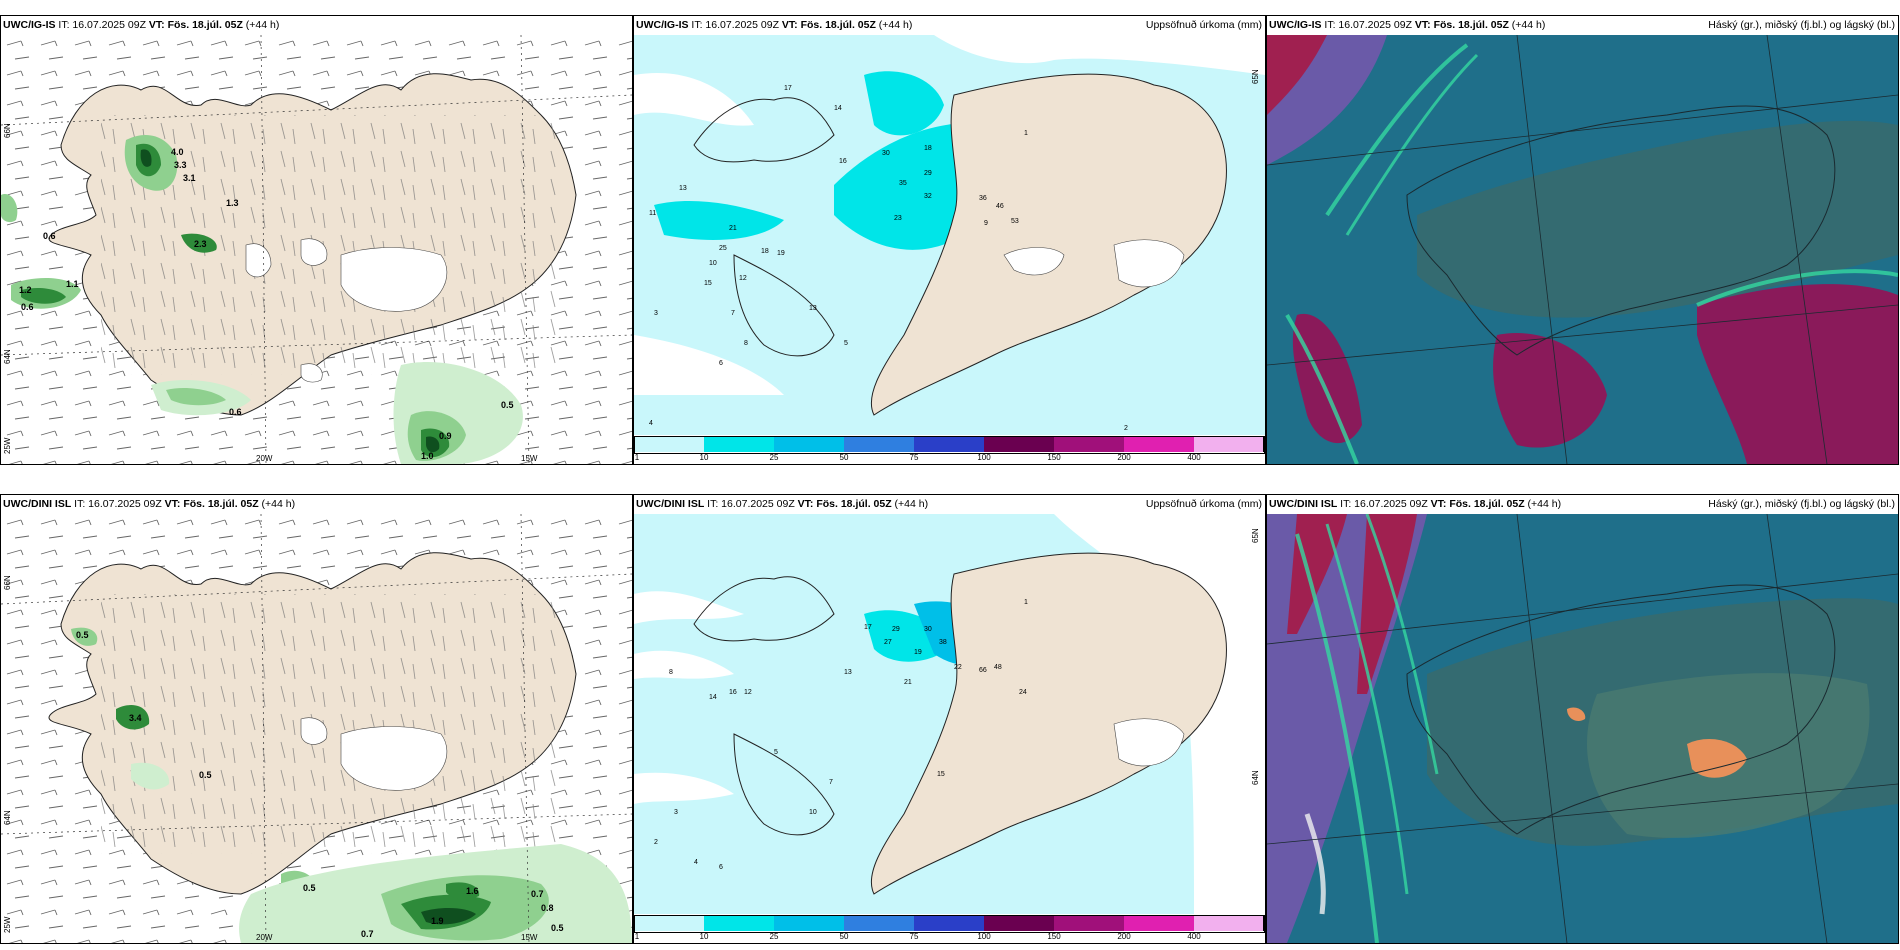 The image size is (1900, 950). I want to click on accum-label: 1, so click(1026, 602).